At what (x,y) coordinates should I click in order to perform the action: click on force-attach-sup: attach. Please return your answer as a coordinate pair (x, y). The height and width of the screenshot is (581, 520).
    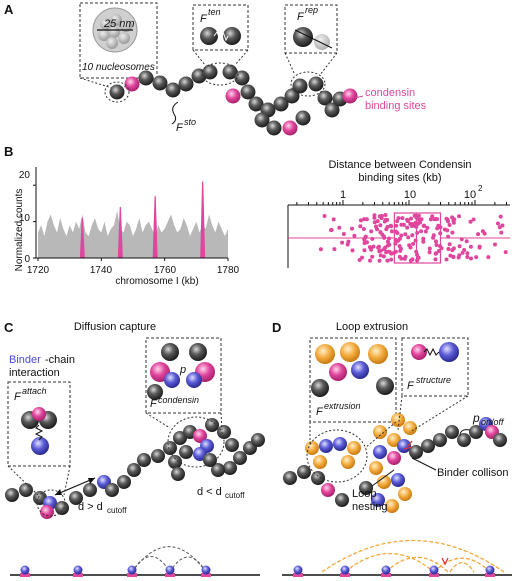
    Looking at the image, I should click on (34, 391).